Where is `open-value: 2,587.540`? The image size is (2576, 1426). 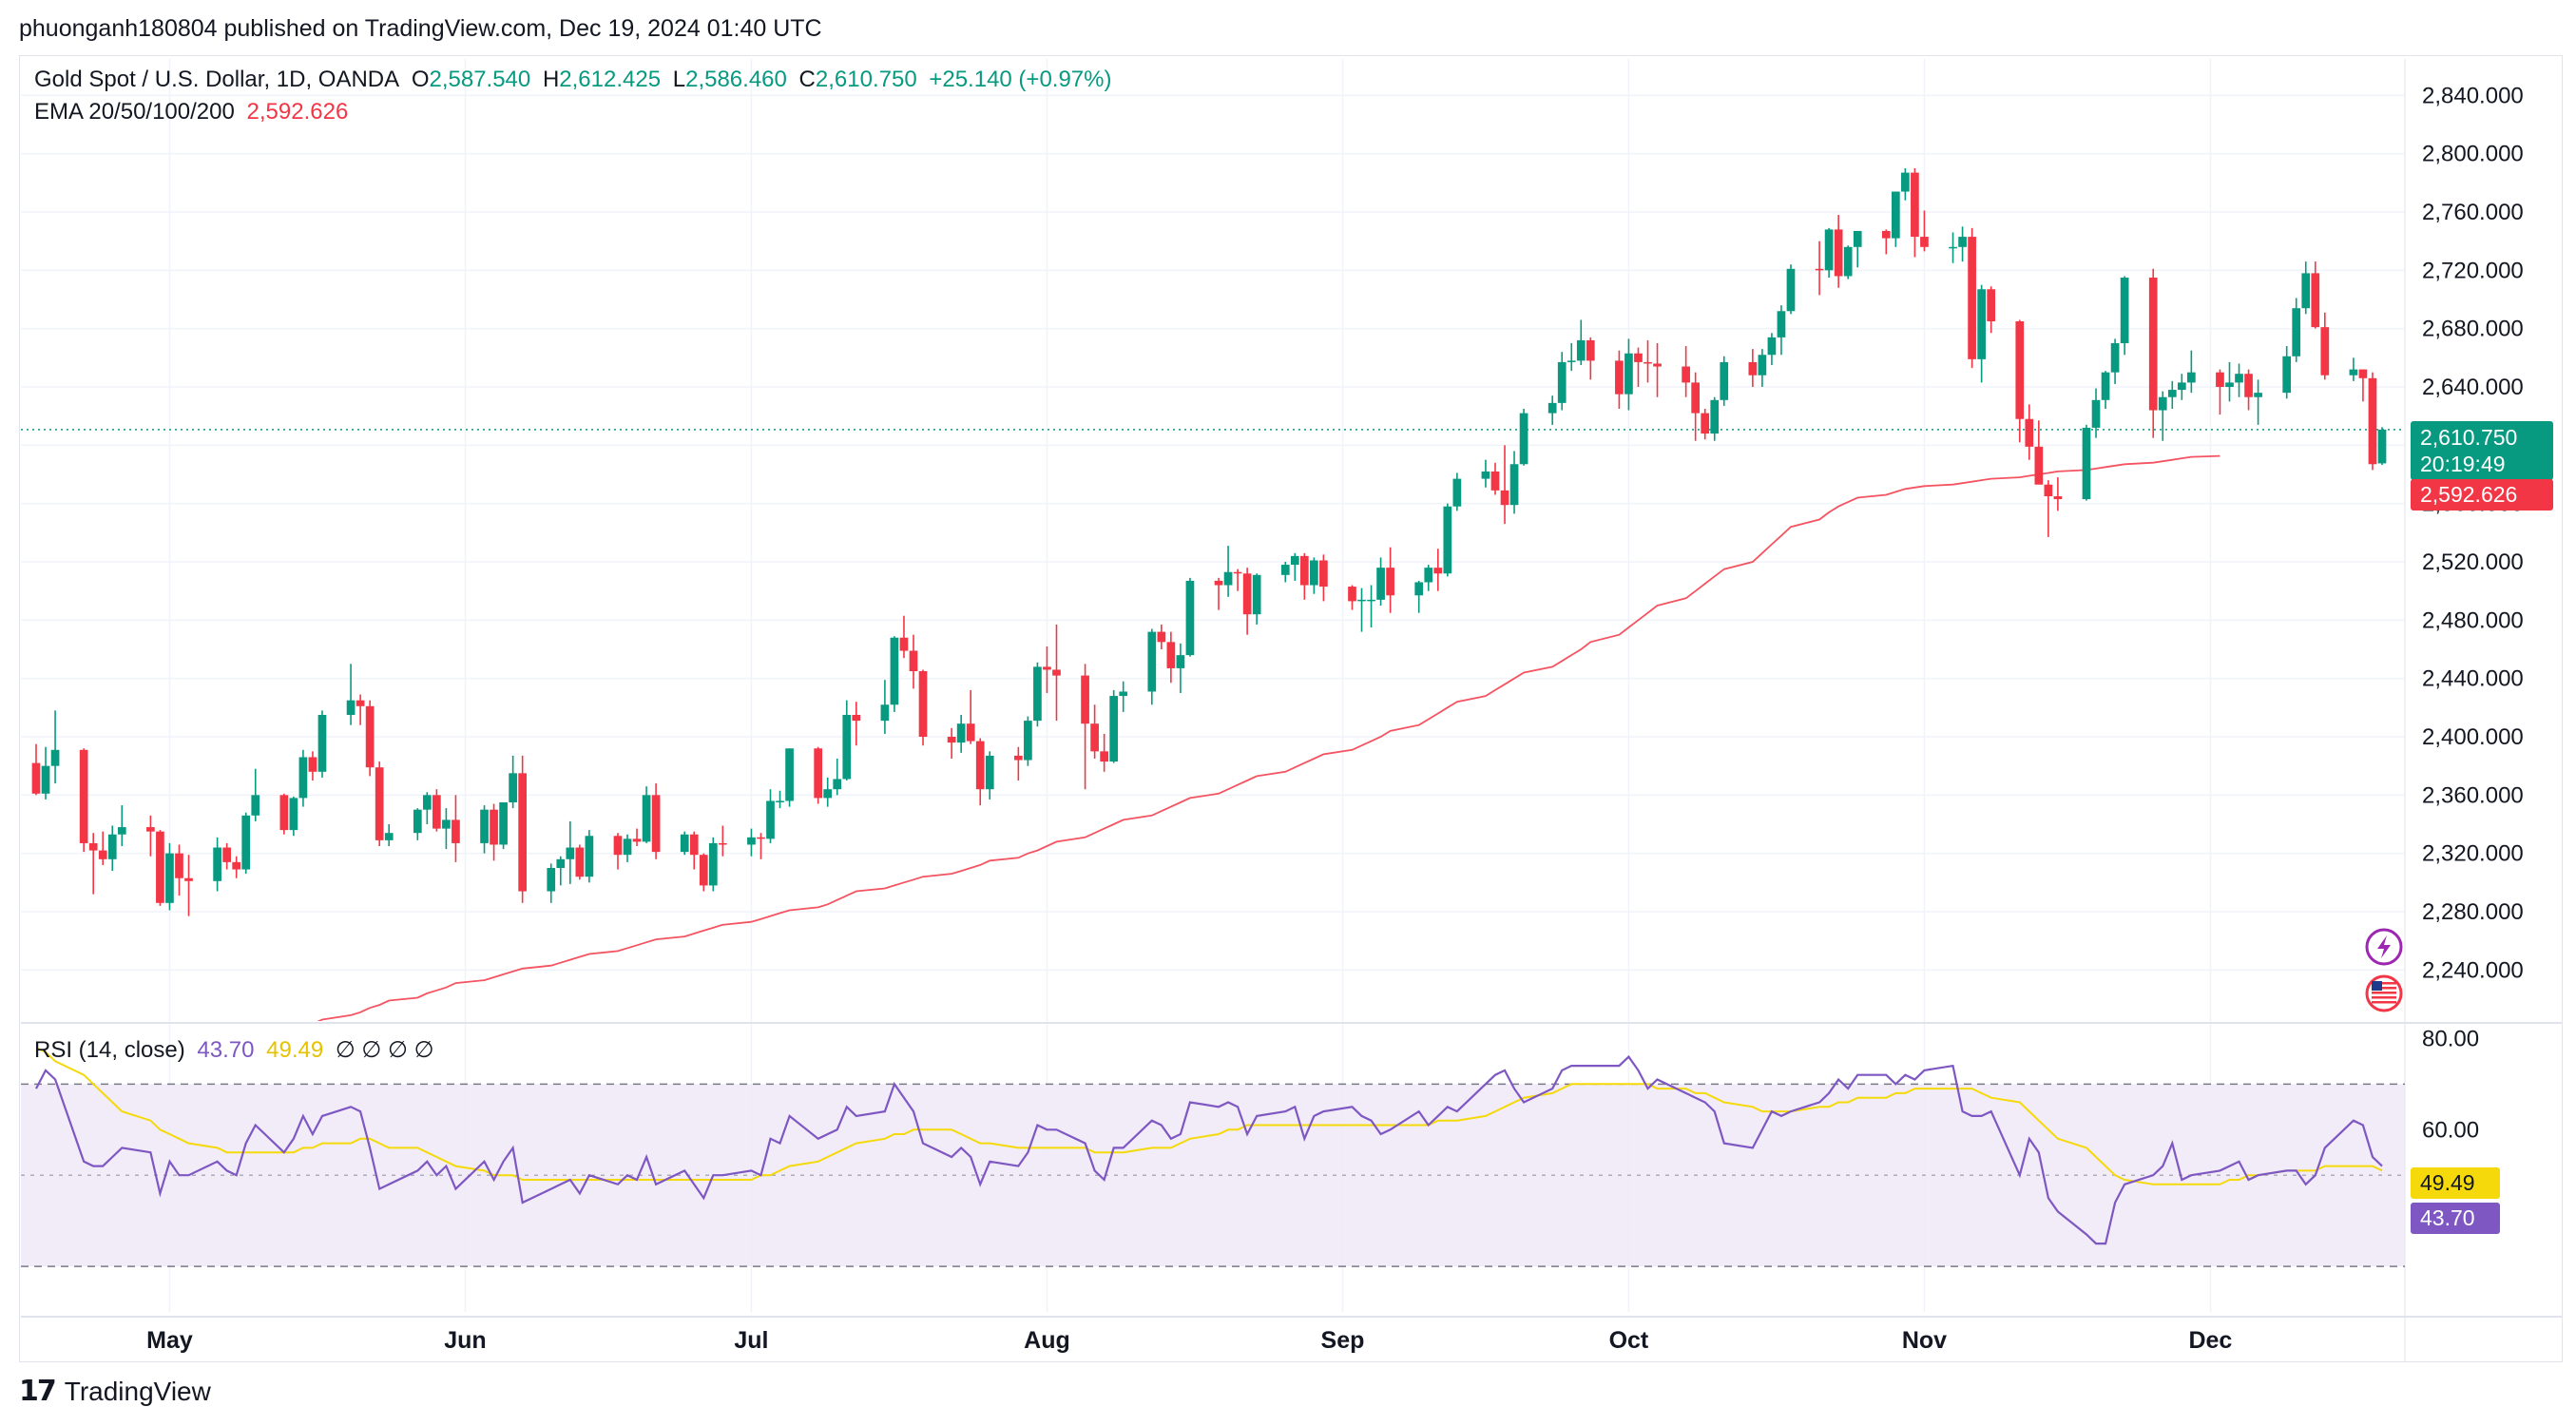
open-value: 2,587.540 is located at coordinates (480, 79).